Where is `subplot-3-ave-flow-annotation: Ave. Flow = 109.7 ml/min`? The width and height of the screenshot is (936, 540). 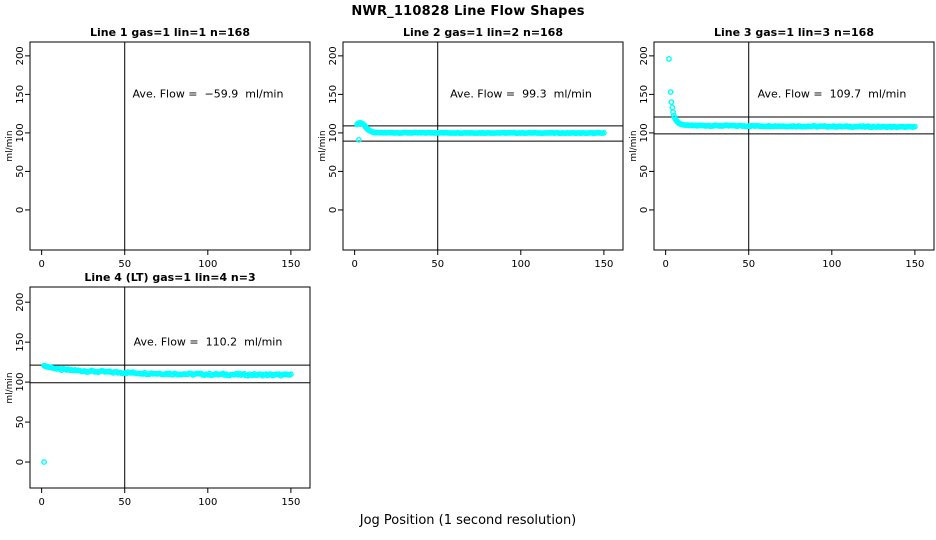 subplot-3-ave-flow-annotation: Ave. Flow = 109.7 ml/min is located at coordinates (832, 94).